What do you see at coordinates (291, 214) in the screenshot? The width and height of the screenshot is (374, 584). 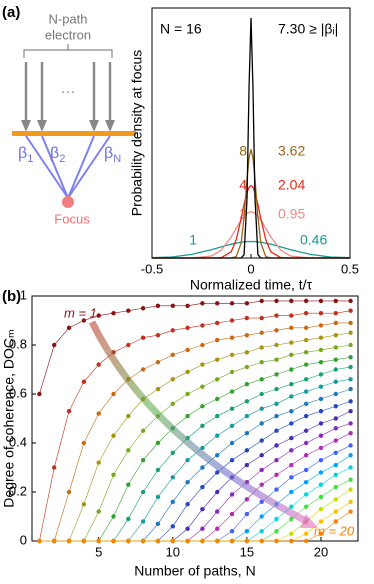 I see `series-bound: 0.95` at bounding box center [291, 214].